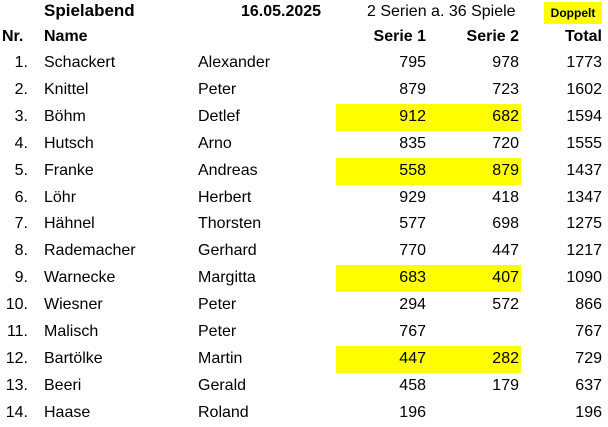 This screenshot has width=608, height=427. I want to click on serie2-cell: 698, so click(505, 224).